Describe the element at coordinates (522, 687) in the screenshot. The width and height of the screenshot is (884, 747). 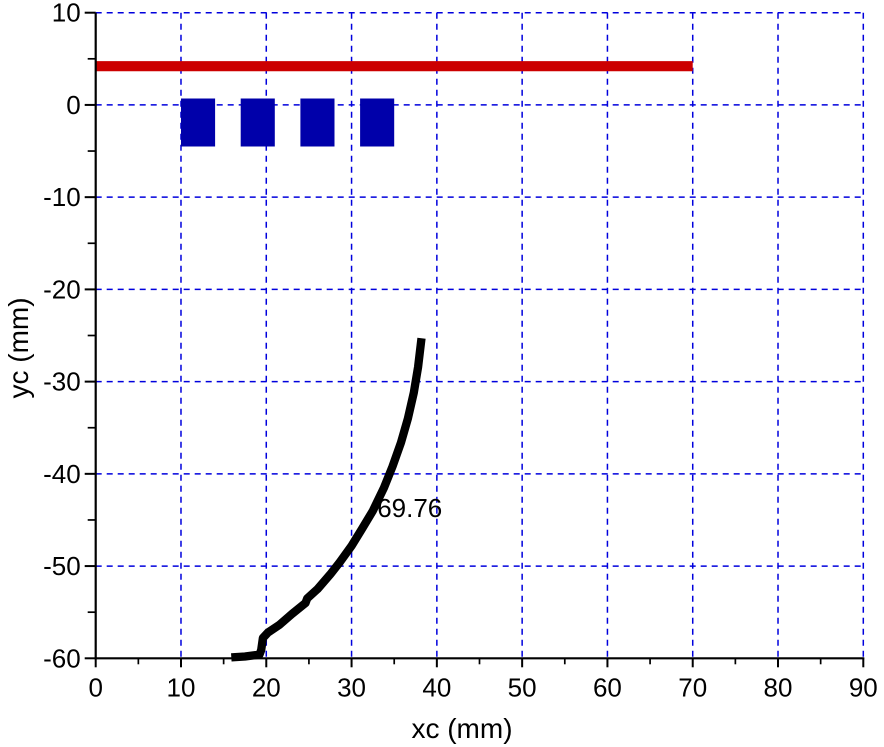
I see `x-tick-label: 50` at that location.